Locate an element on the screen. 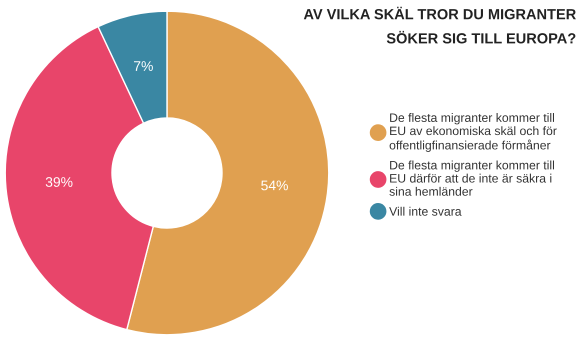 Image resolution: width=585 pixels, height=345 pixels. data-label: 7% is located at coordinates (143, 66).